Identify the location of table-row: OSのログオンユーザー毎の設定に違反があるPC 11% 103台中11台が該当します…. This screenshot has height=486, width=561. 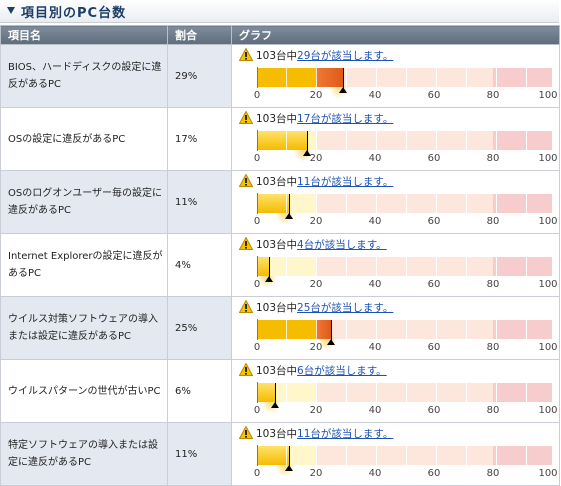
(280, 202).